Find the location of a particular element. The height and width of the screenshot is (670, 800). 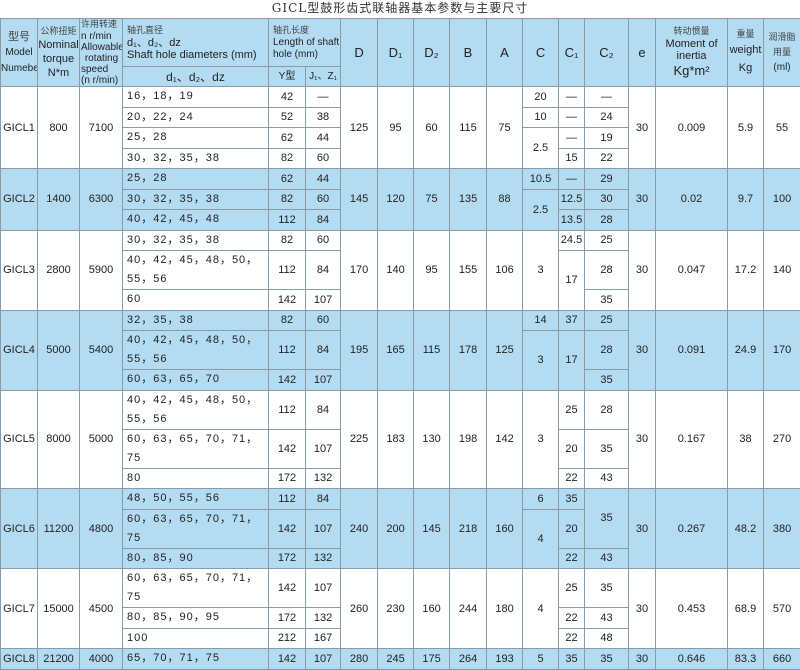

C2-cell: 24 is located at coordinates (607, 117).